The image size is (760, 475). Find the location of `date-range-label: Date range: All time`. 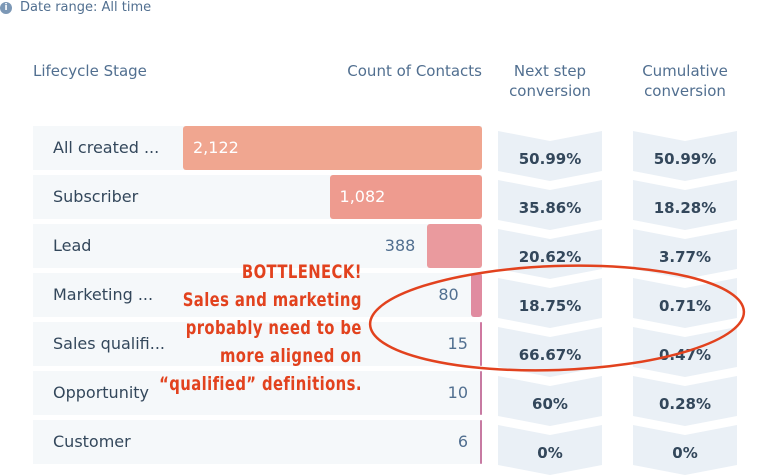

date-range-label: Date range: All time is located at coordinates (86, 7).